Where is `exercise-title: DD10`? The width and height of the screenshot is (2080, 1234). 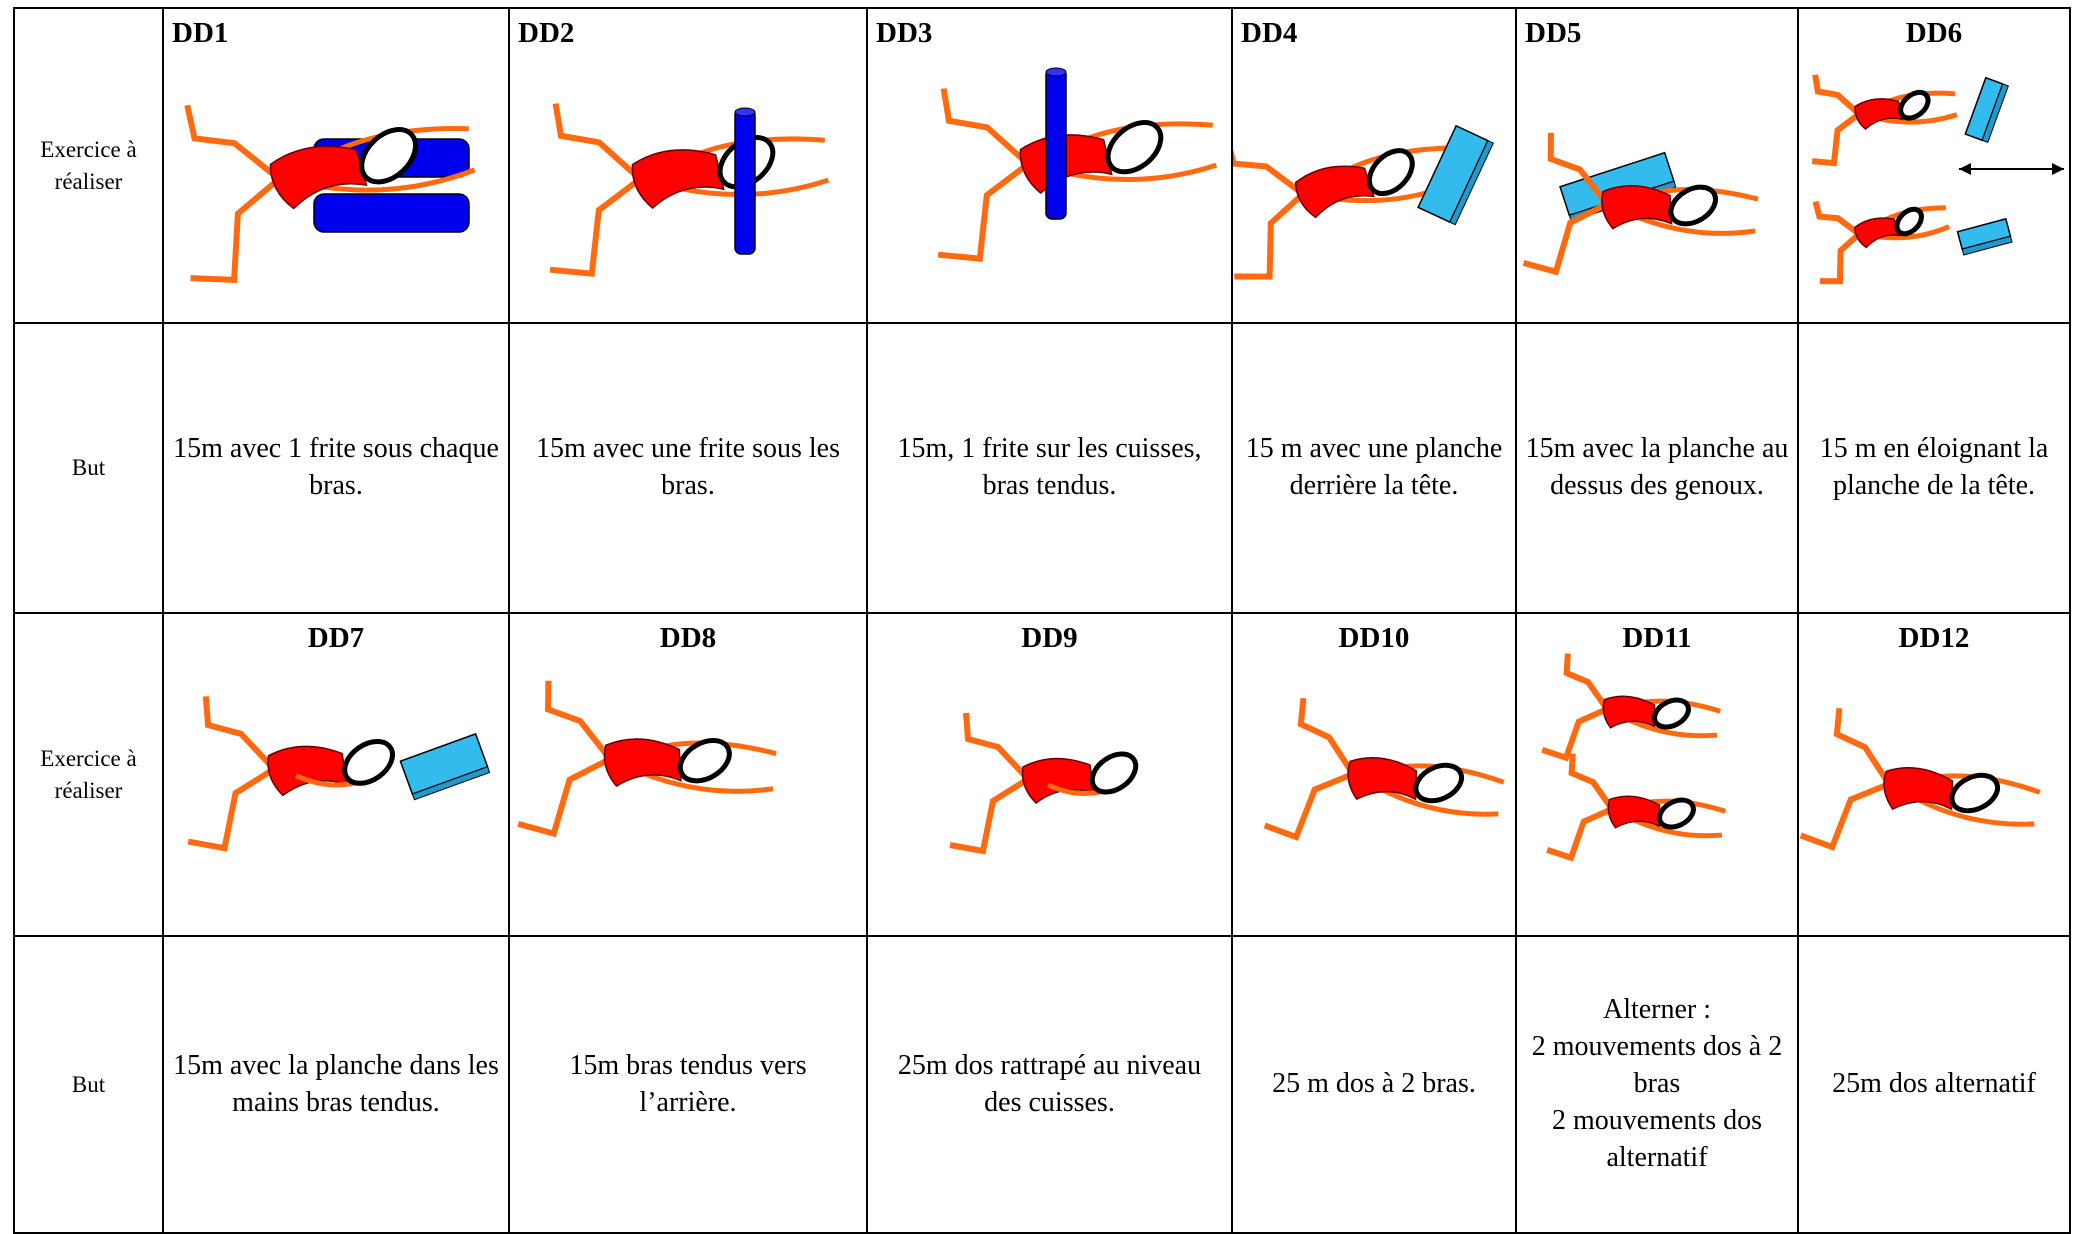
exercise-title: DD10 is located at coordinates (1374, 638).